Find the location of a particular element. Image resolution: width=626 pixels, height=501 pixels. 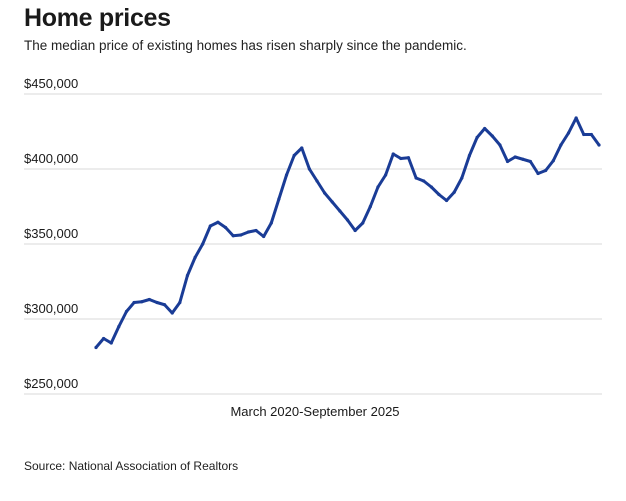

y-tick-label: $350,000 is located at coordinates (51, 233).